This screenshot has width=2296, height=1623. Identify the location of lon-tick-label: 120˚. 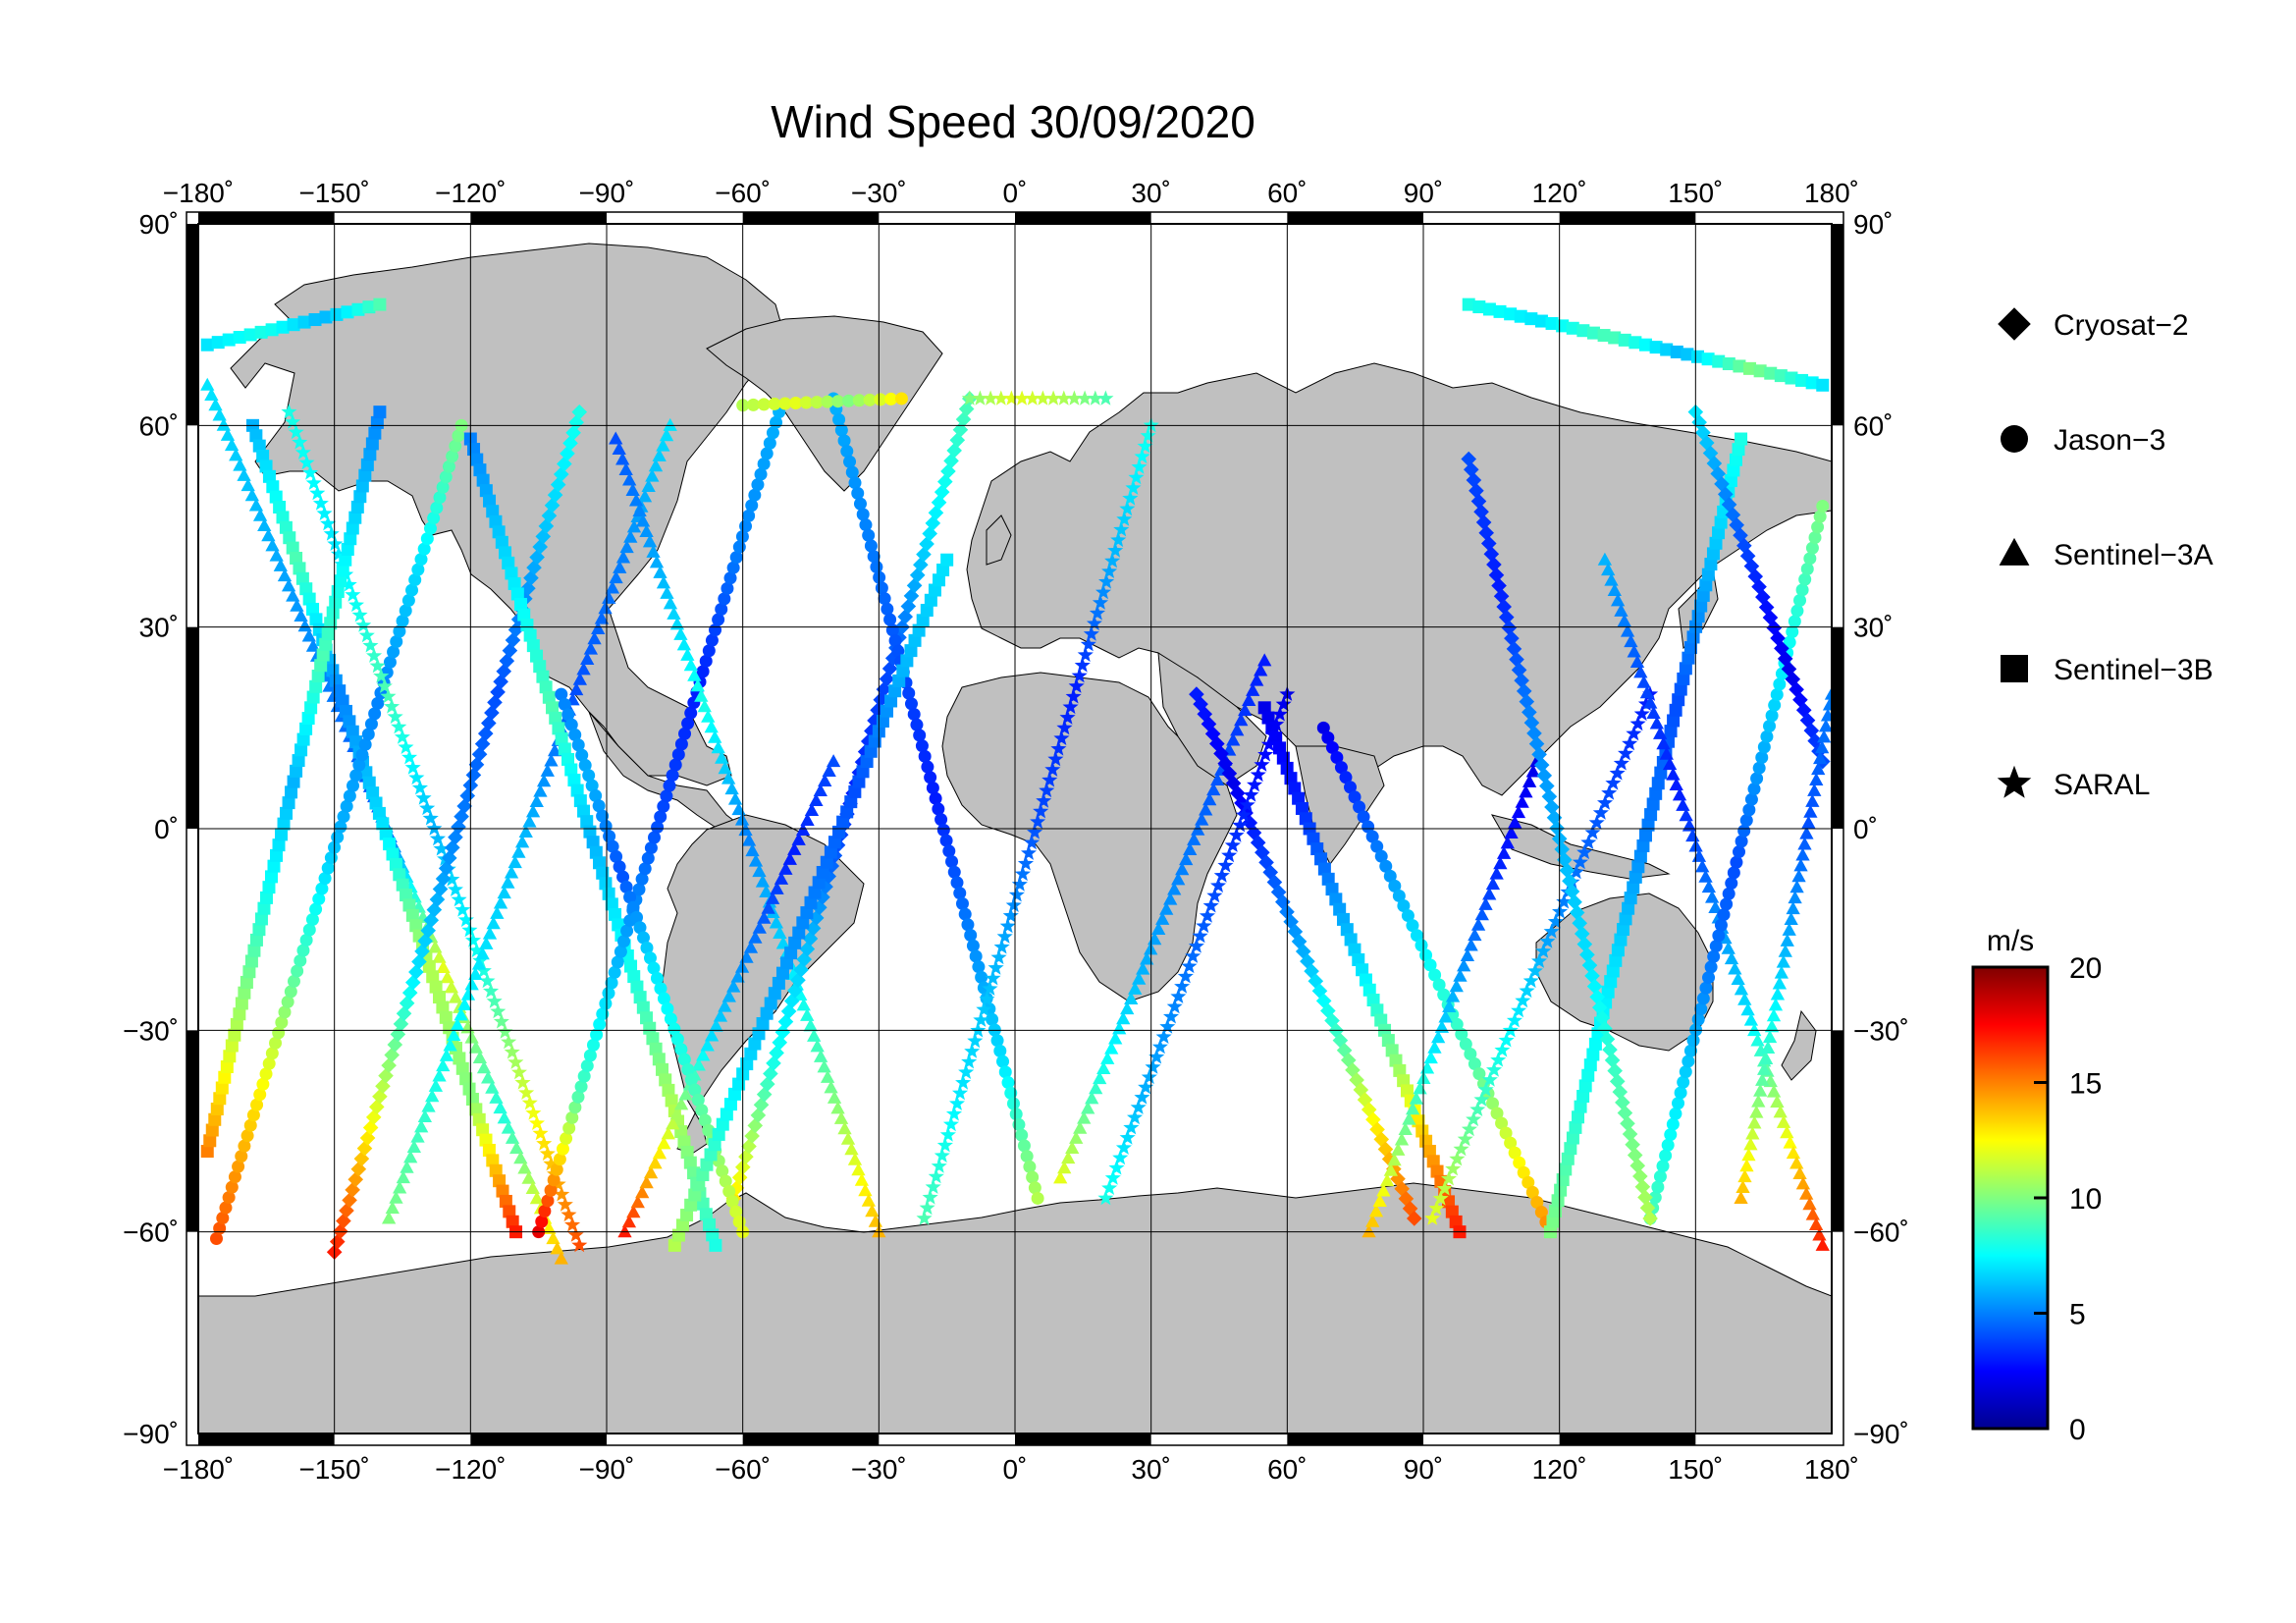
(1560, 193).